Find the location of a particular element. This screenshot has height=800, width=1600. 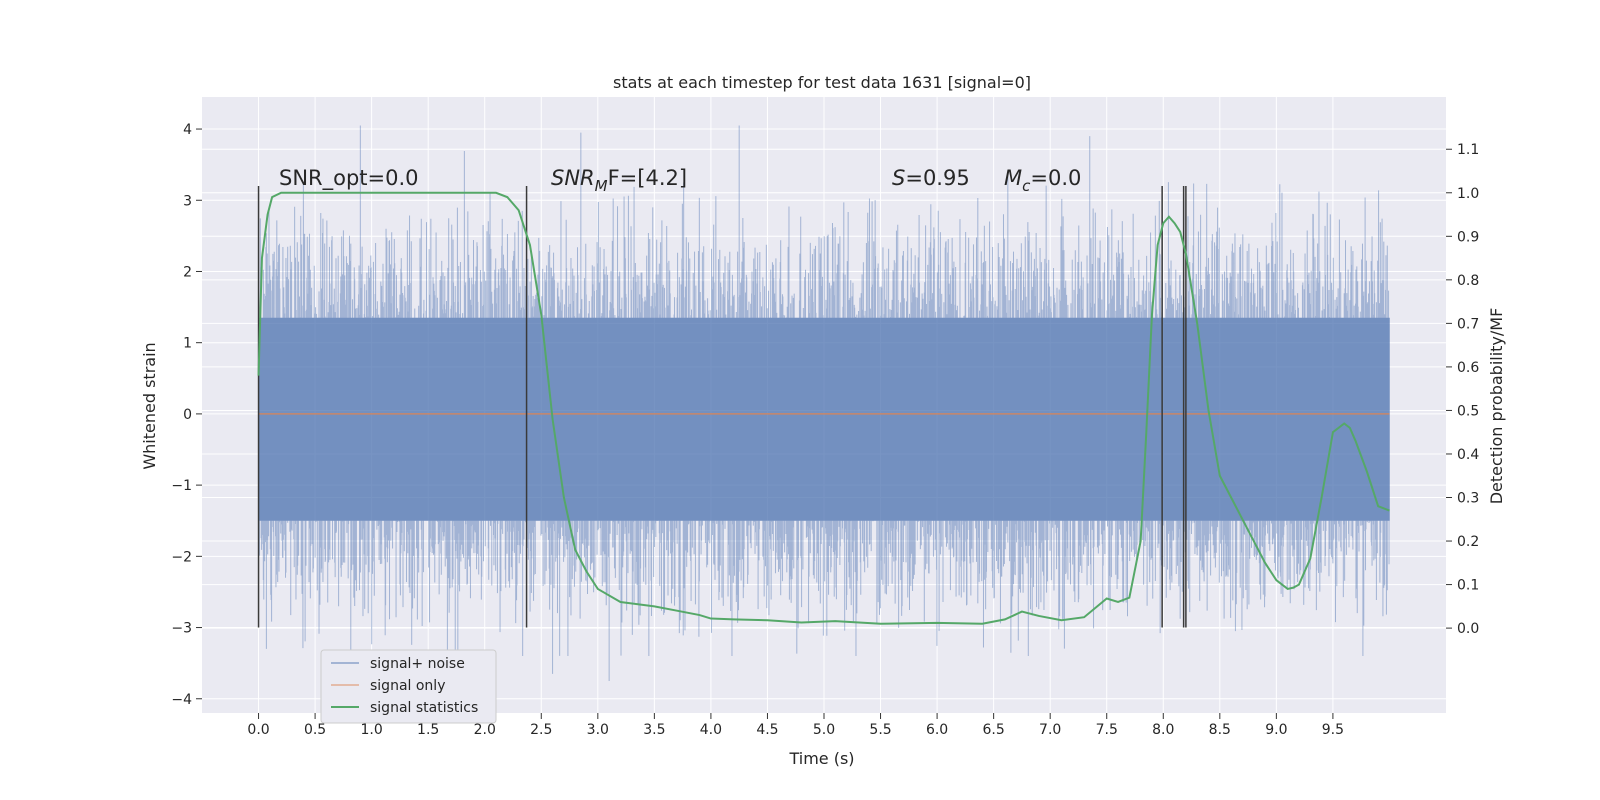

y-left-axis-label: Whitened strain is located at coordinates (149, 405).